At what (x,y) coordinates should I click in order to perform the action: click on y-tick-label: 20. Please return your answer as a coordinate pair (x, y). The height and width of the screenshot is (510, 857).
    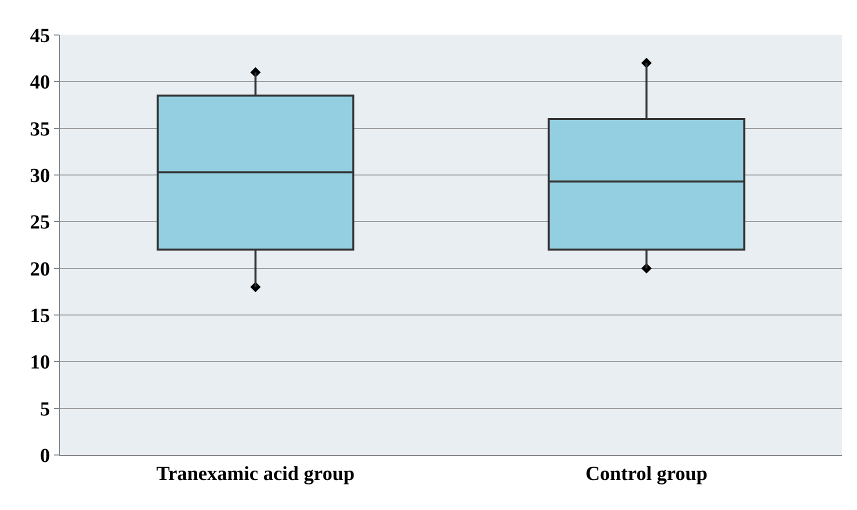
    Looking at the image, I should click on (40, 269).